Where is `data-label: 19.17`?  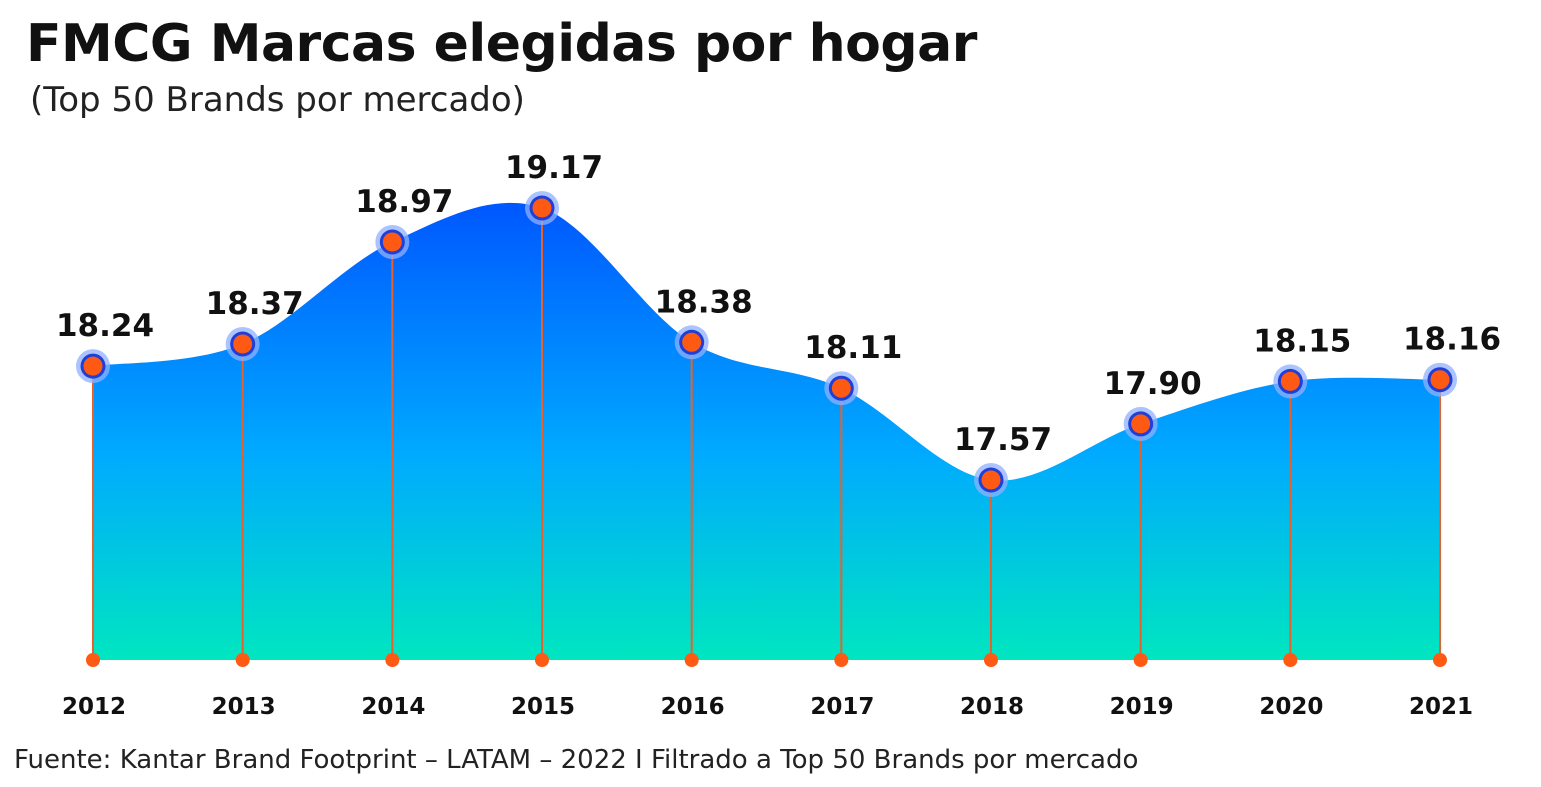 data-label: 19.17 is located at coordinates (554, 168).